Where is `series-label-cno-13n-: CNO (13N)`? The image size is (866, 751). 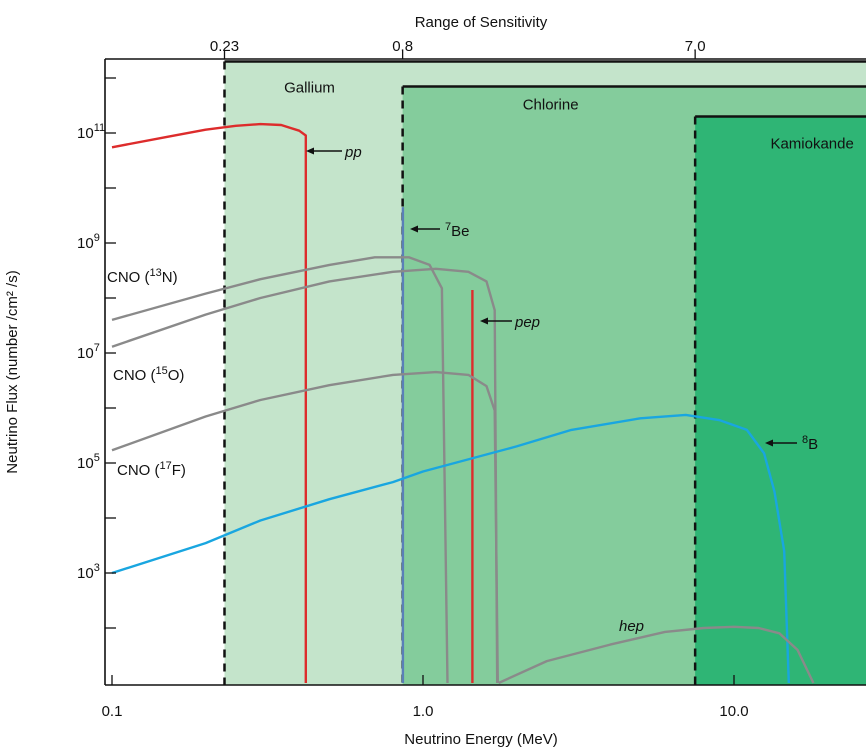
series-label-cno-13n-: CNO (13N) is located at coordinates (142, 276).